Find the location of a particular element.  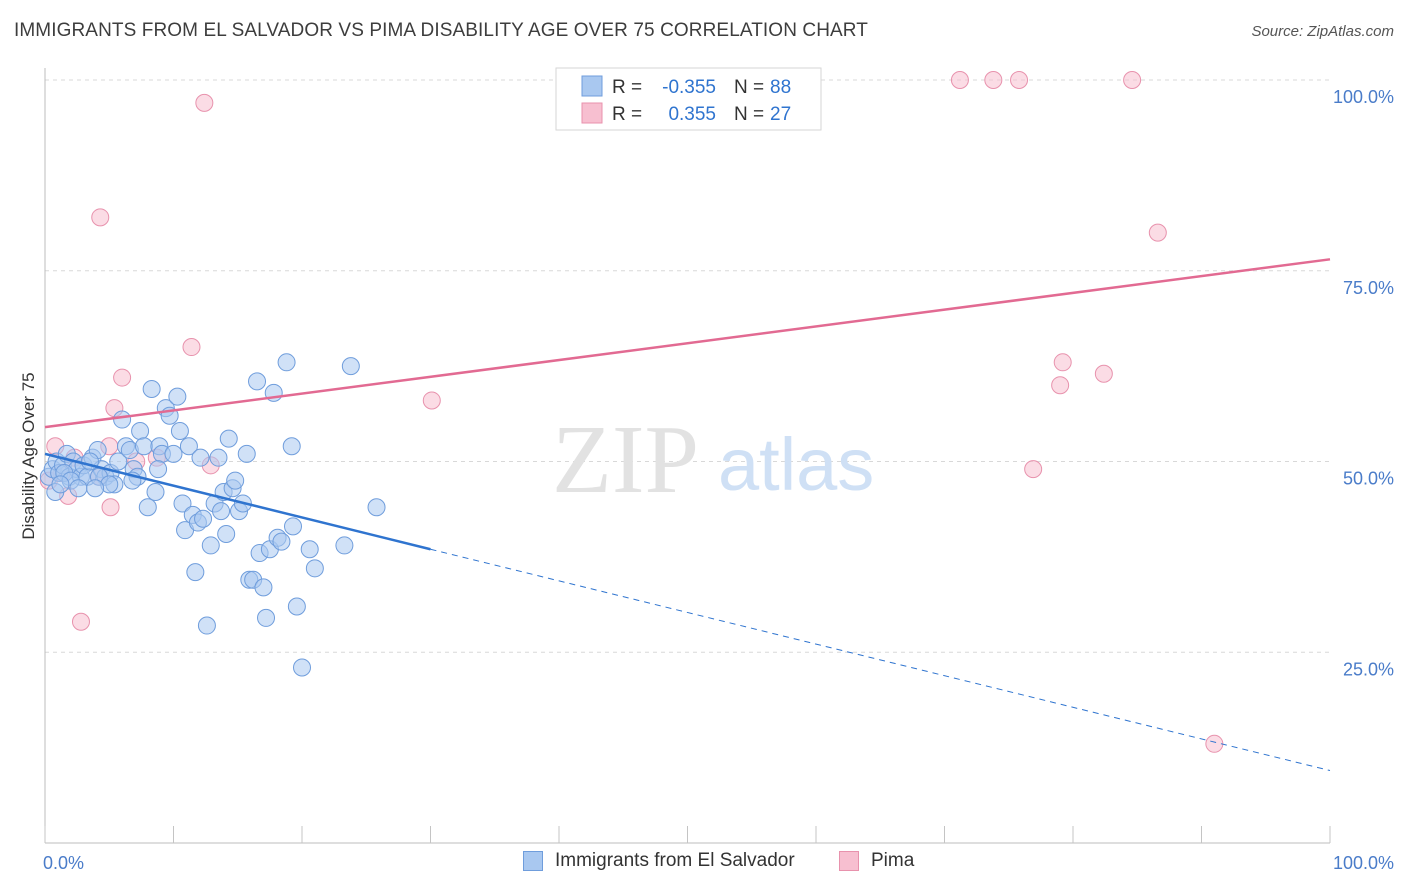

x-tick-labels: 0.0% 100.0% is located at coordinates (718, 863).